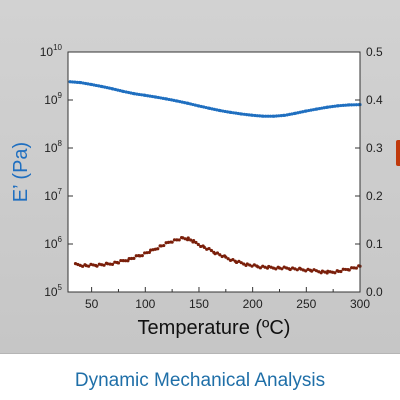  What do you see at coordinates (92, 304) in the screenshot?
I see `x-tick-label: 50` at bounding box center [92, 304].